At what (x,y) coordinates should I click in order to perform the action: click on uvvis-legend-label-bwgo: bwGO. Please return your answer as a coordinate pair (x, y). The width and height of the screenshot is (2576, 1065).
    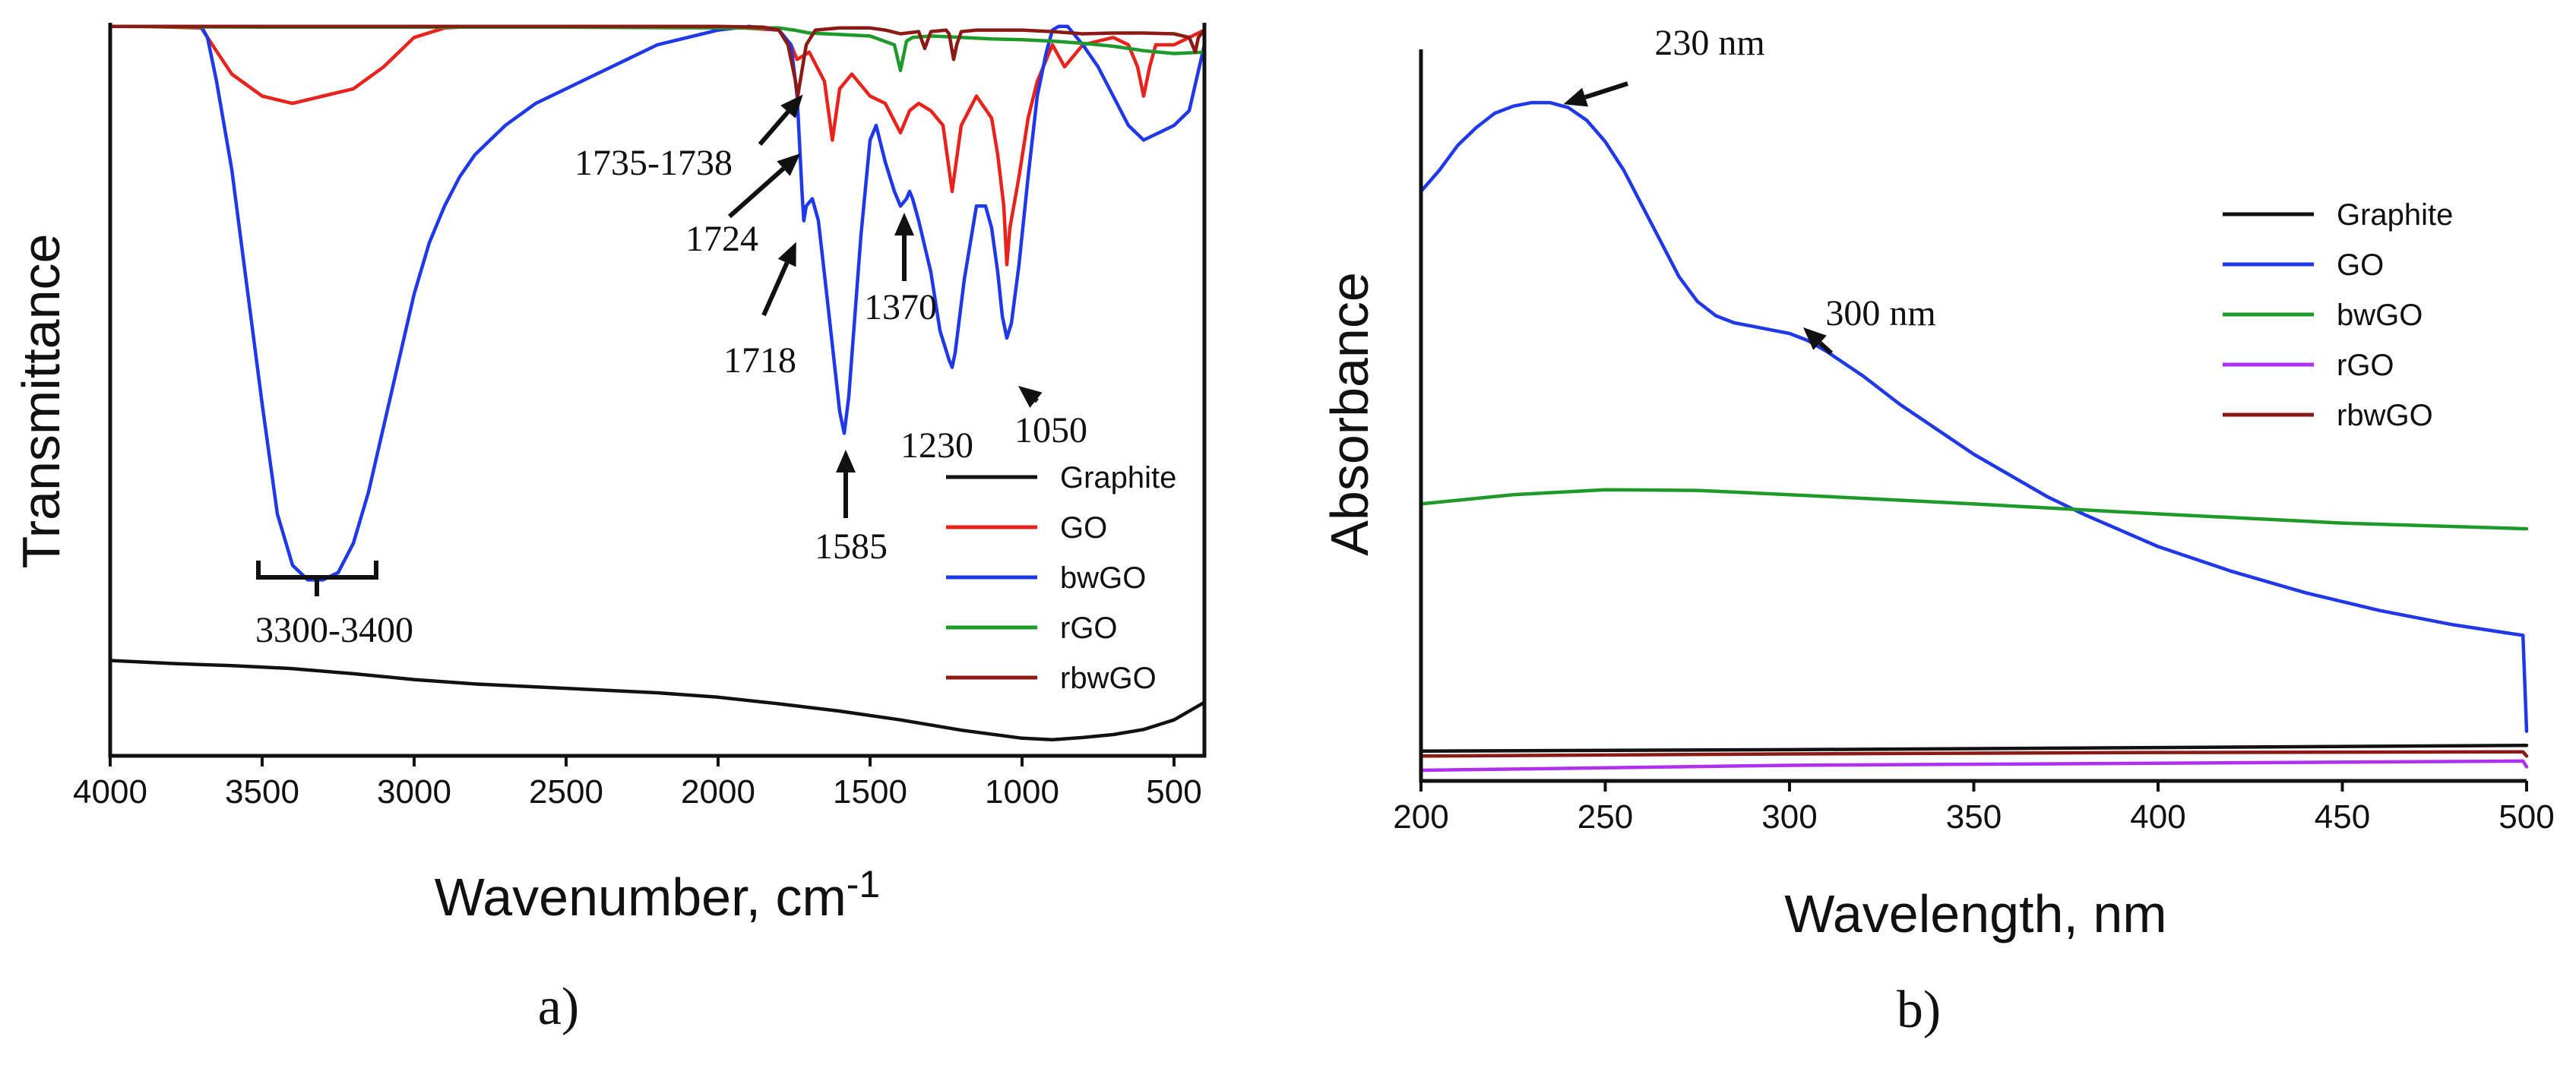
    Looking at the image, I should click on (2380, 315).